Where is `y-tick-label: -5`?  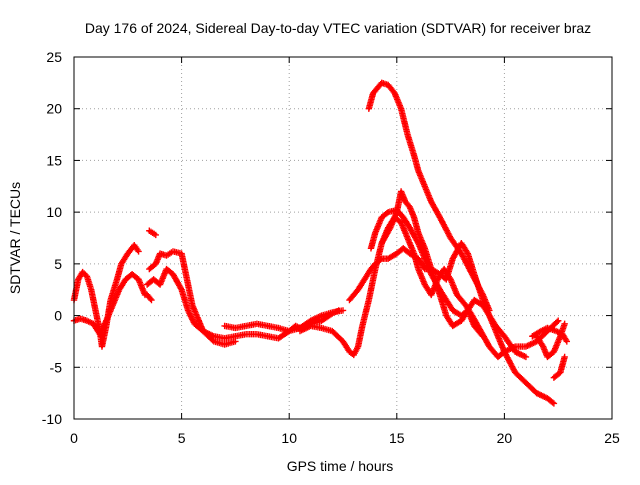
y-tick-label: -5 is located at coordinates (56, 367).